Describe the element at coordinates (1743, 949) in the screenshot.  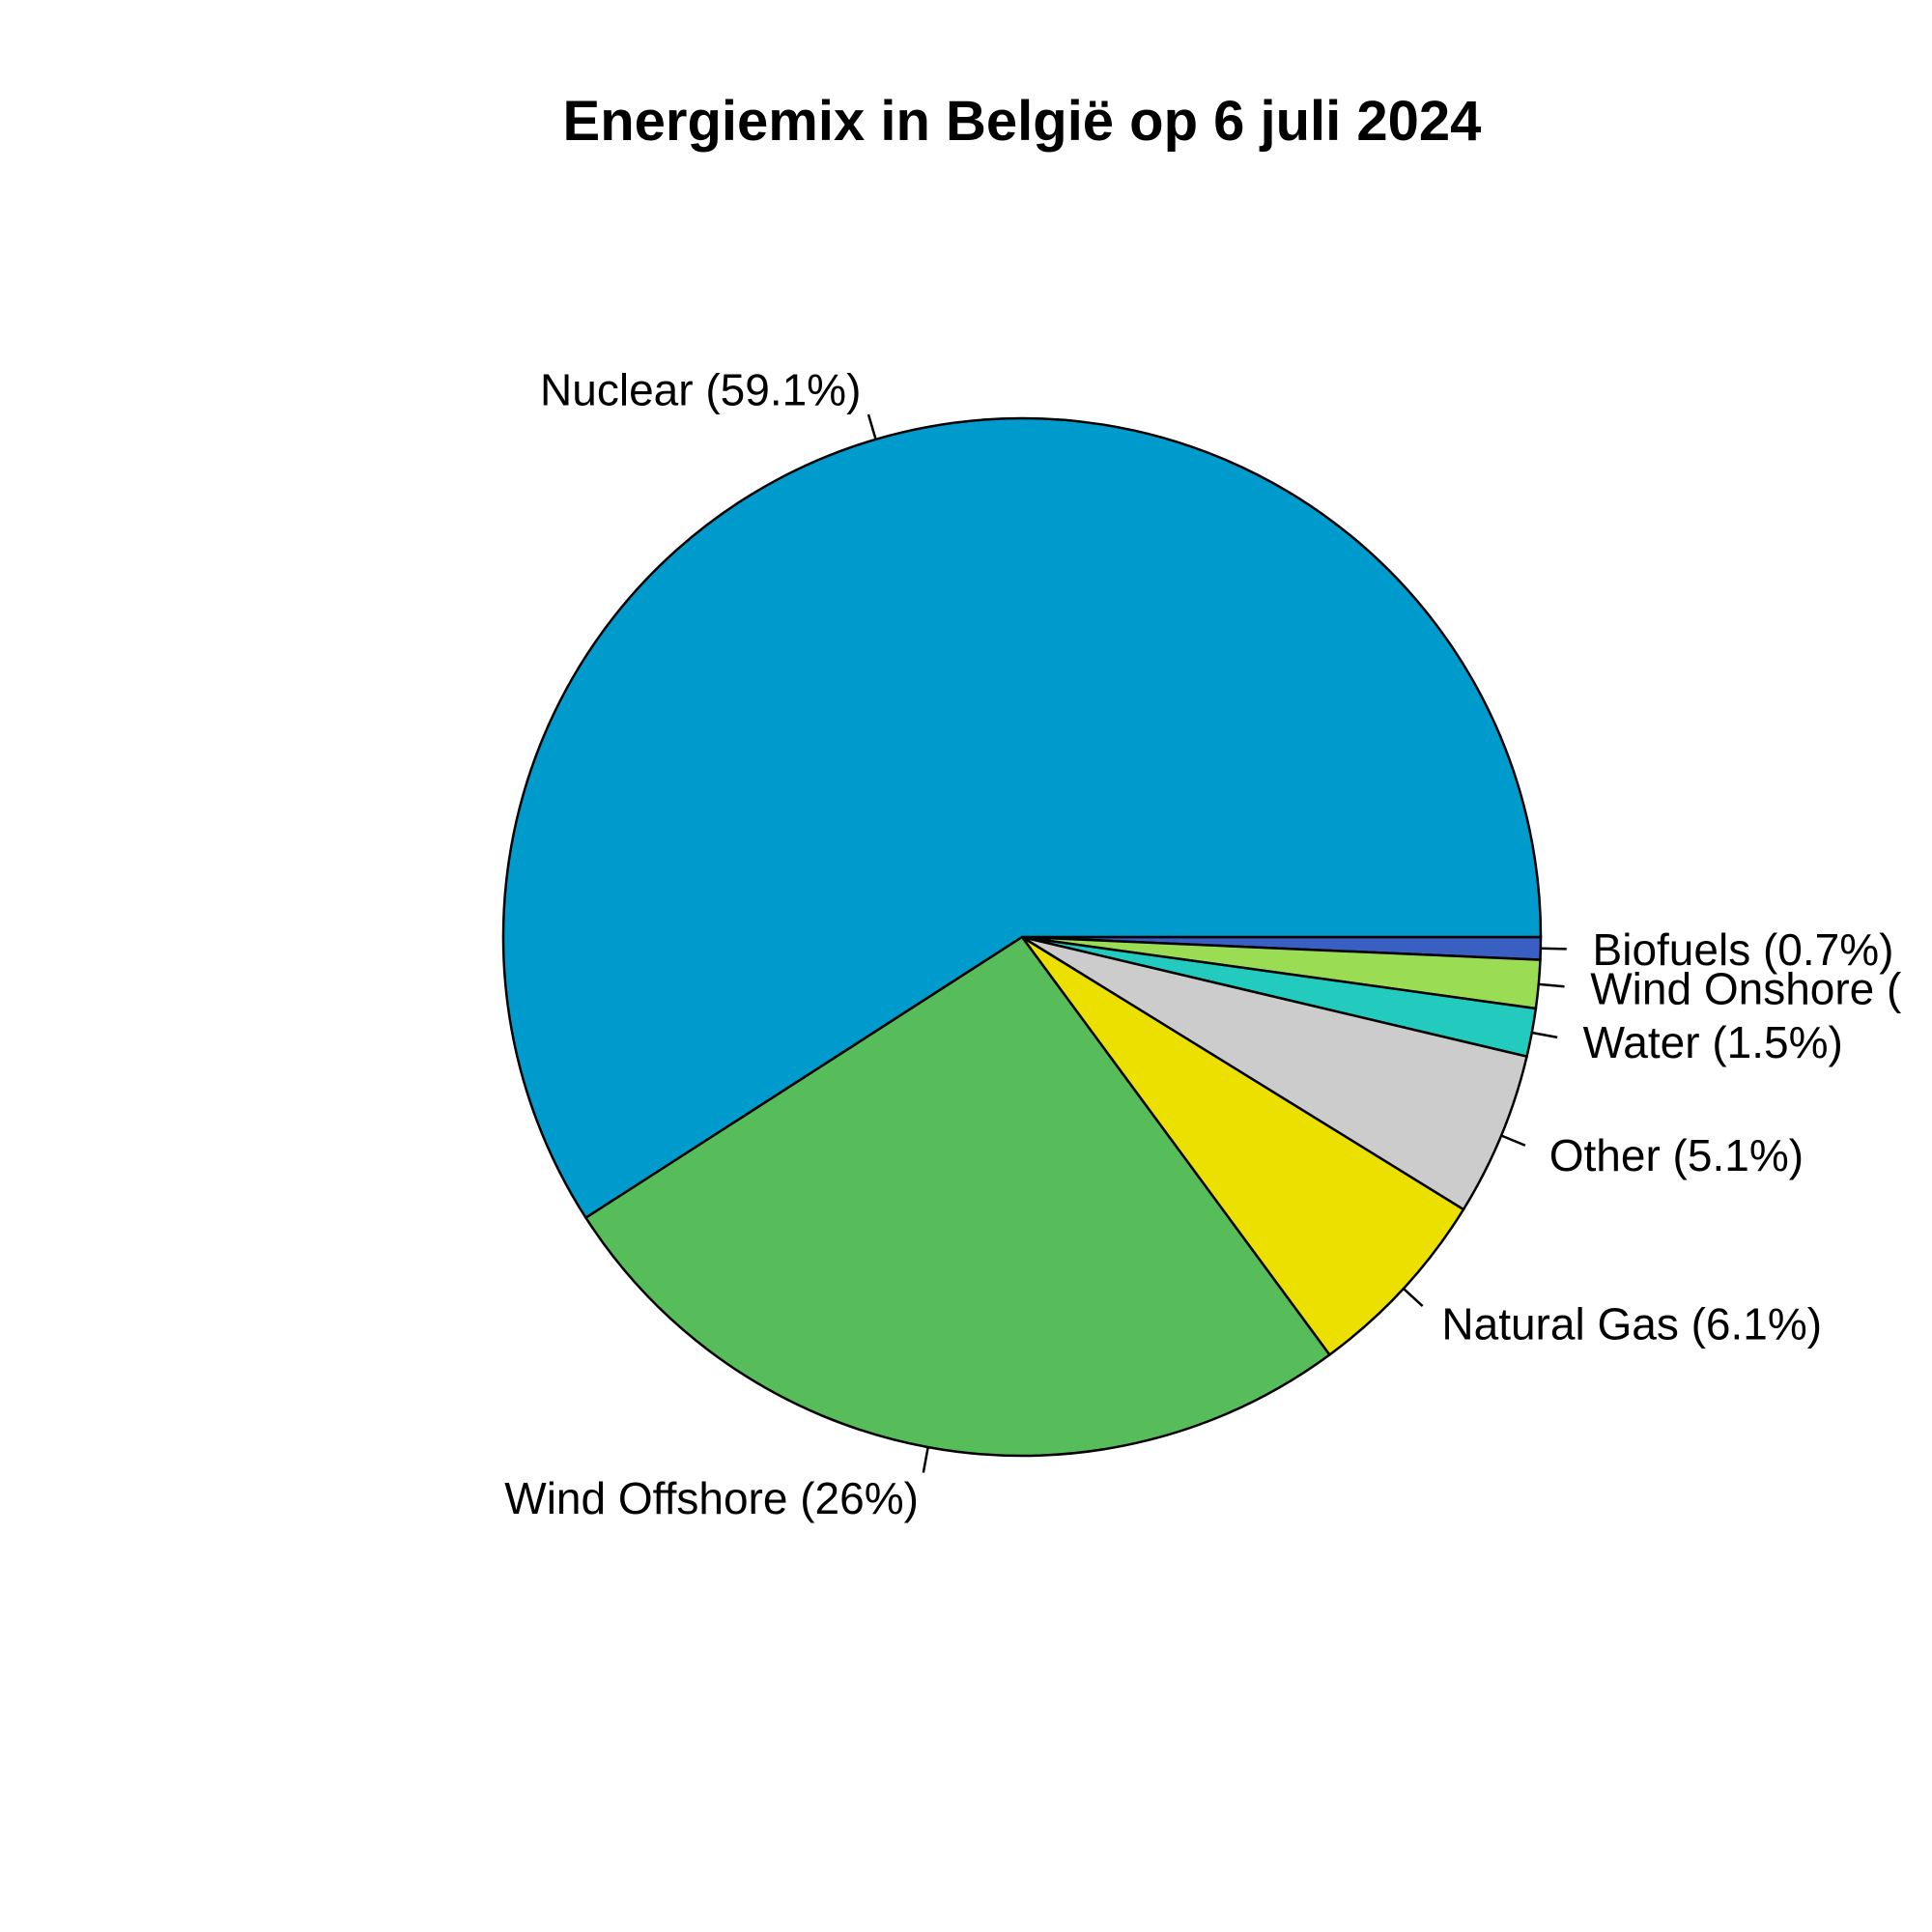
I see `slice-label-0: Biofuels (0.7%)` at that location.